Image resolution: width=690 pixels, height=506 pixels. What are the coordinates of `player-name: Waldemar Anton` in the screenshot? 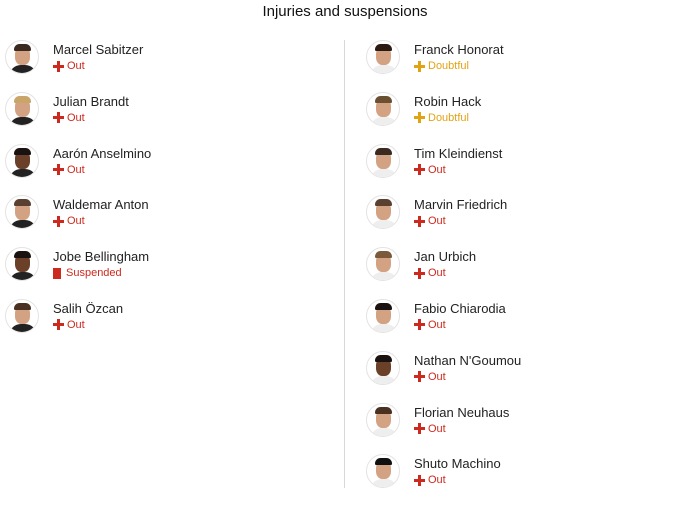 It's located at (101, 205).